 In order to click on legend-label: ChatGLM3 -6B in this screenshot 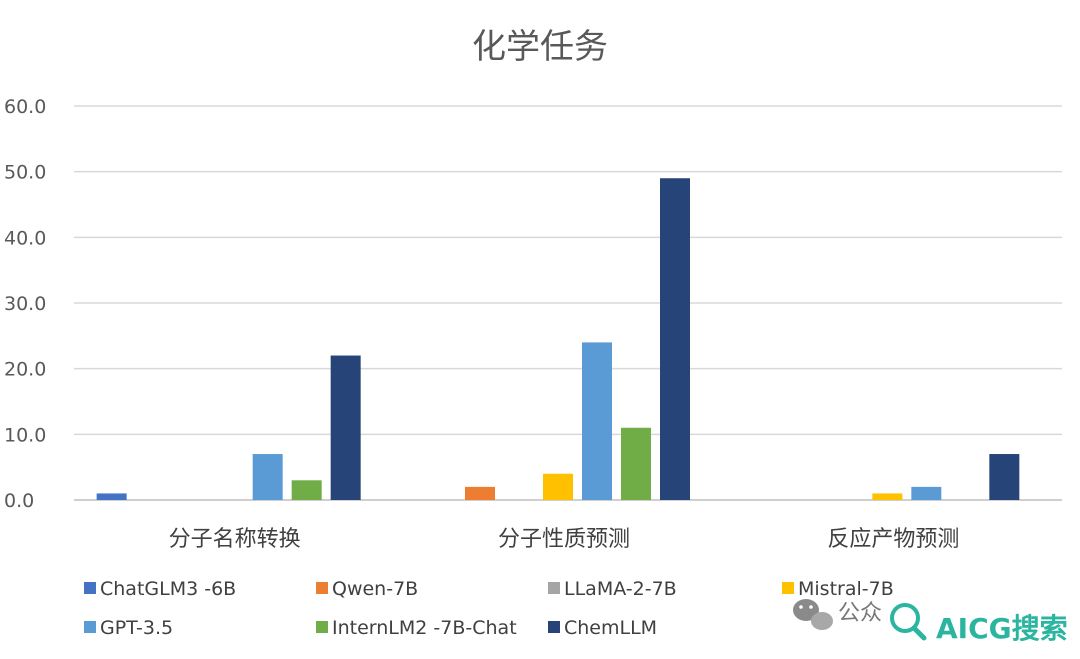, I will do `click(168, 589)`.